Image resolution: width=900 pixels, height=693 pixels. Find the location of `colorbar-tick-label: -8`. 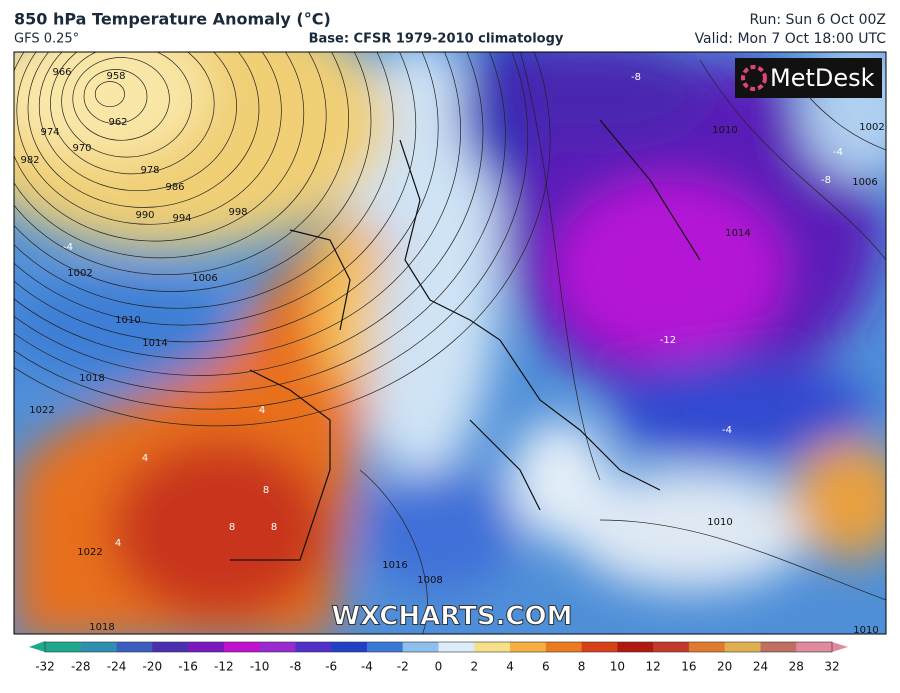

colorbar-tick-label: -8 is located at coordinates (295, 667).